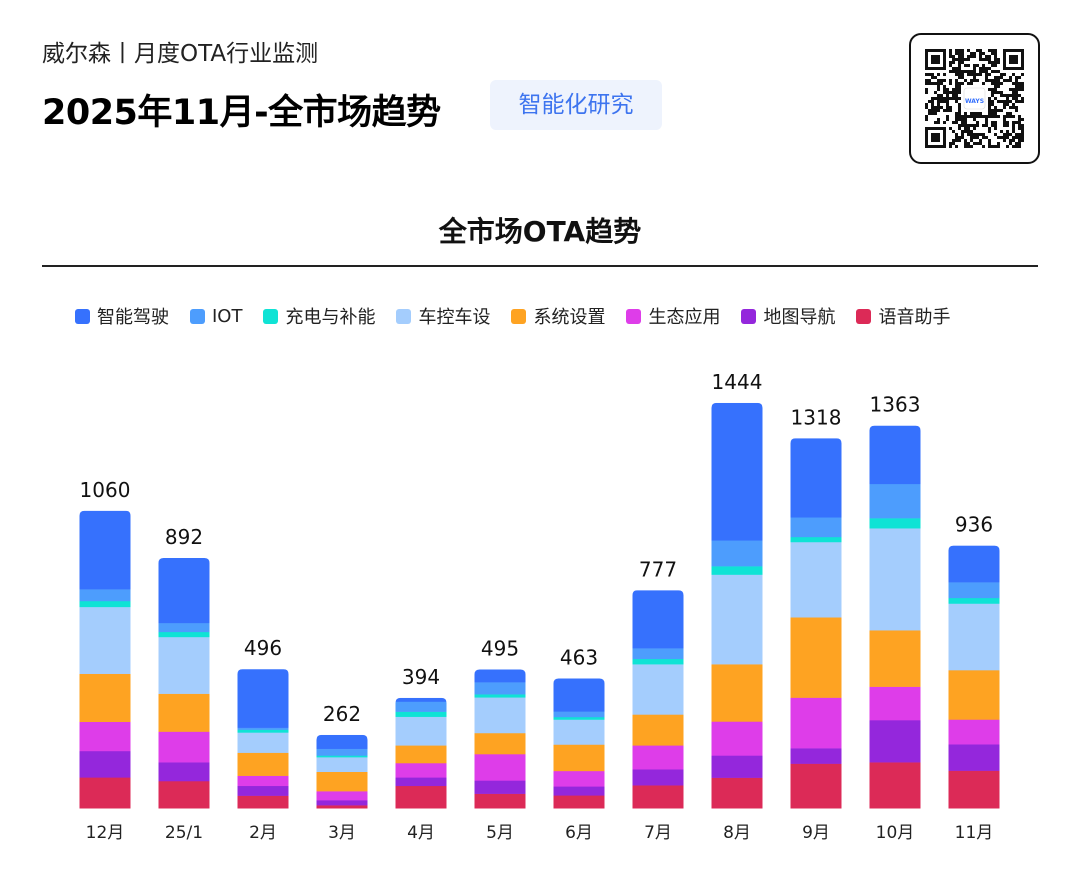  Describe the element at coordinates (903, 316) in the screenshot. I see `legend-item: 语音助手` at that location.